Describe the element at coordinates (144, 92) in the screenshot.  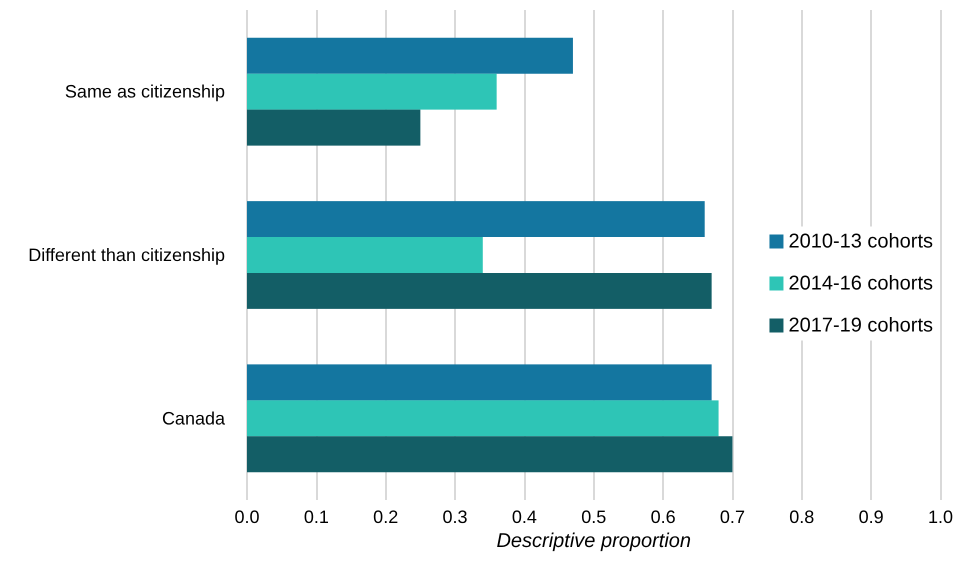
I see `y-tick-label: Same as citizenship` at that location.